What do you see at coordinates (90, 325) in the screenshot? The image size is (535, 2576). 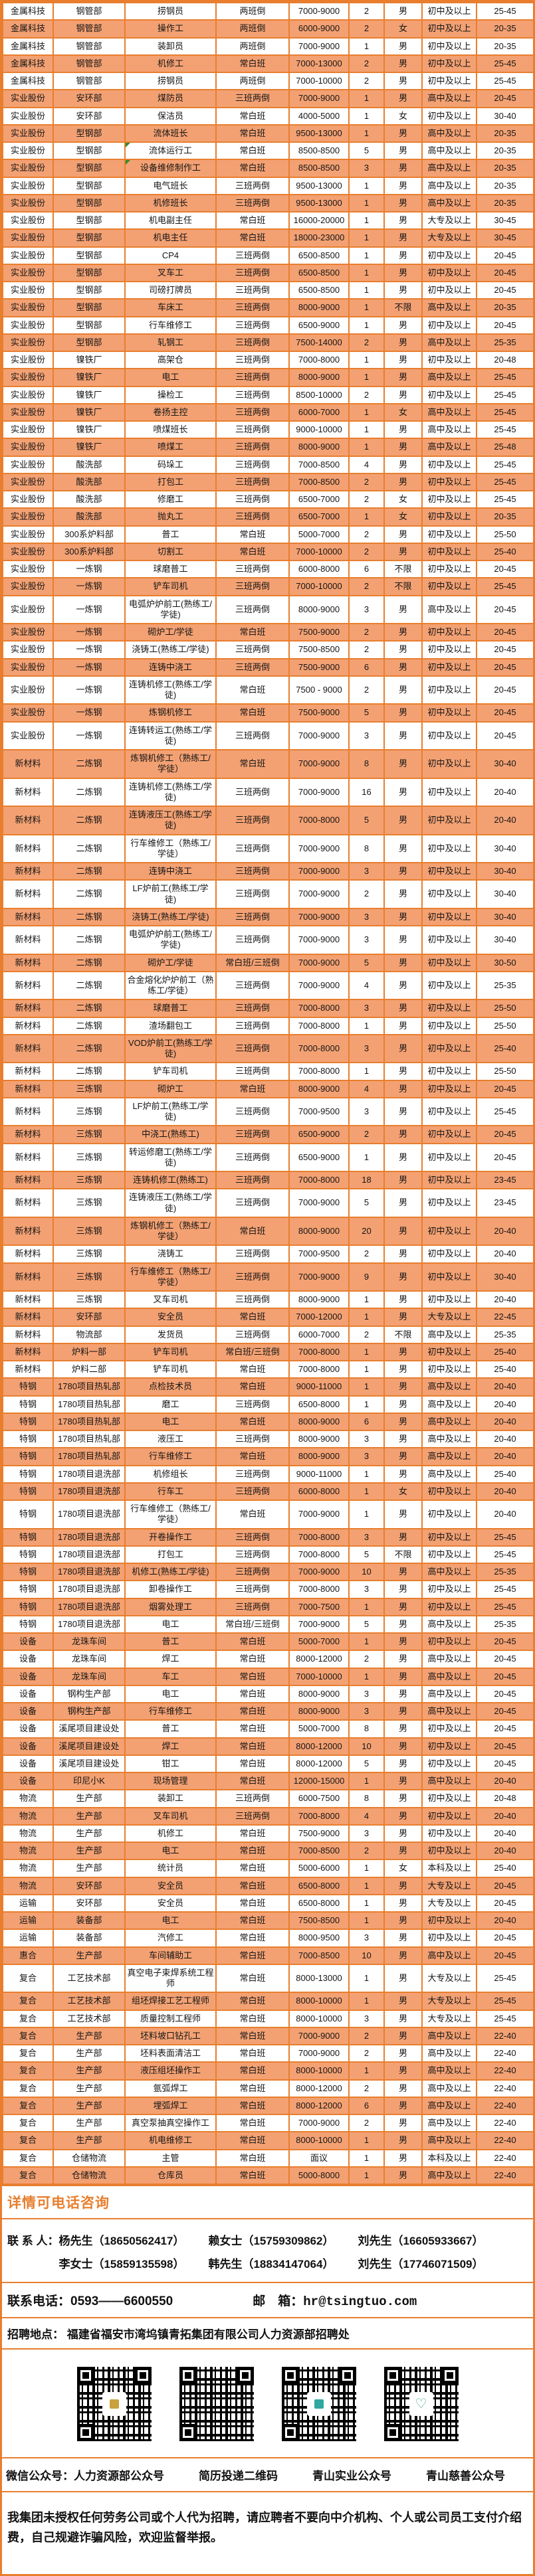 I see `table-cell: 型钢部` at bounding box center [90, 325].